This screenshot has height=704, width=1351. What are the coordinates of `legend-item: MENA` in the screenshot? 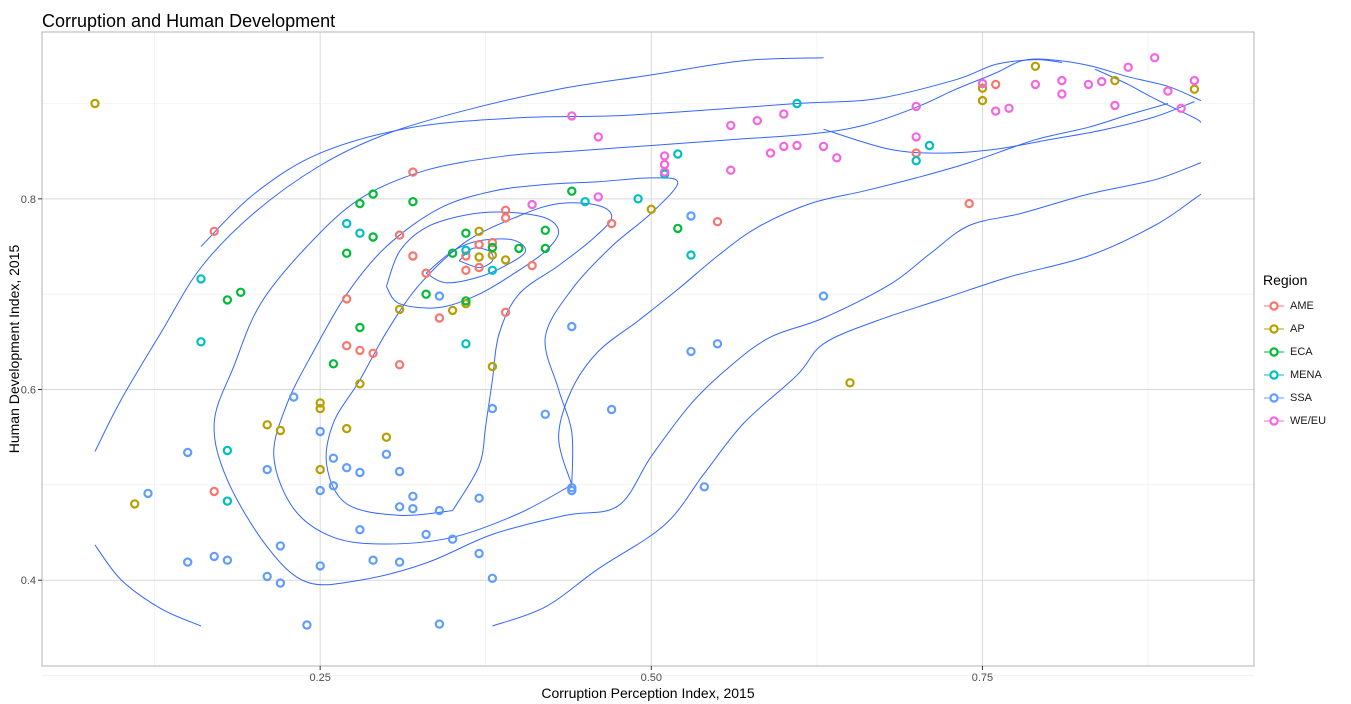 It's located at (1294, 374).